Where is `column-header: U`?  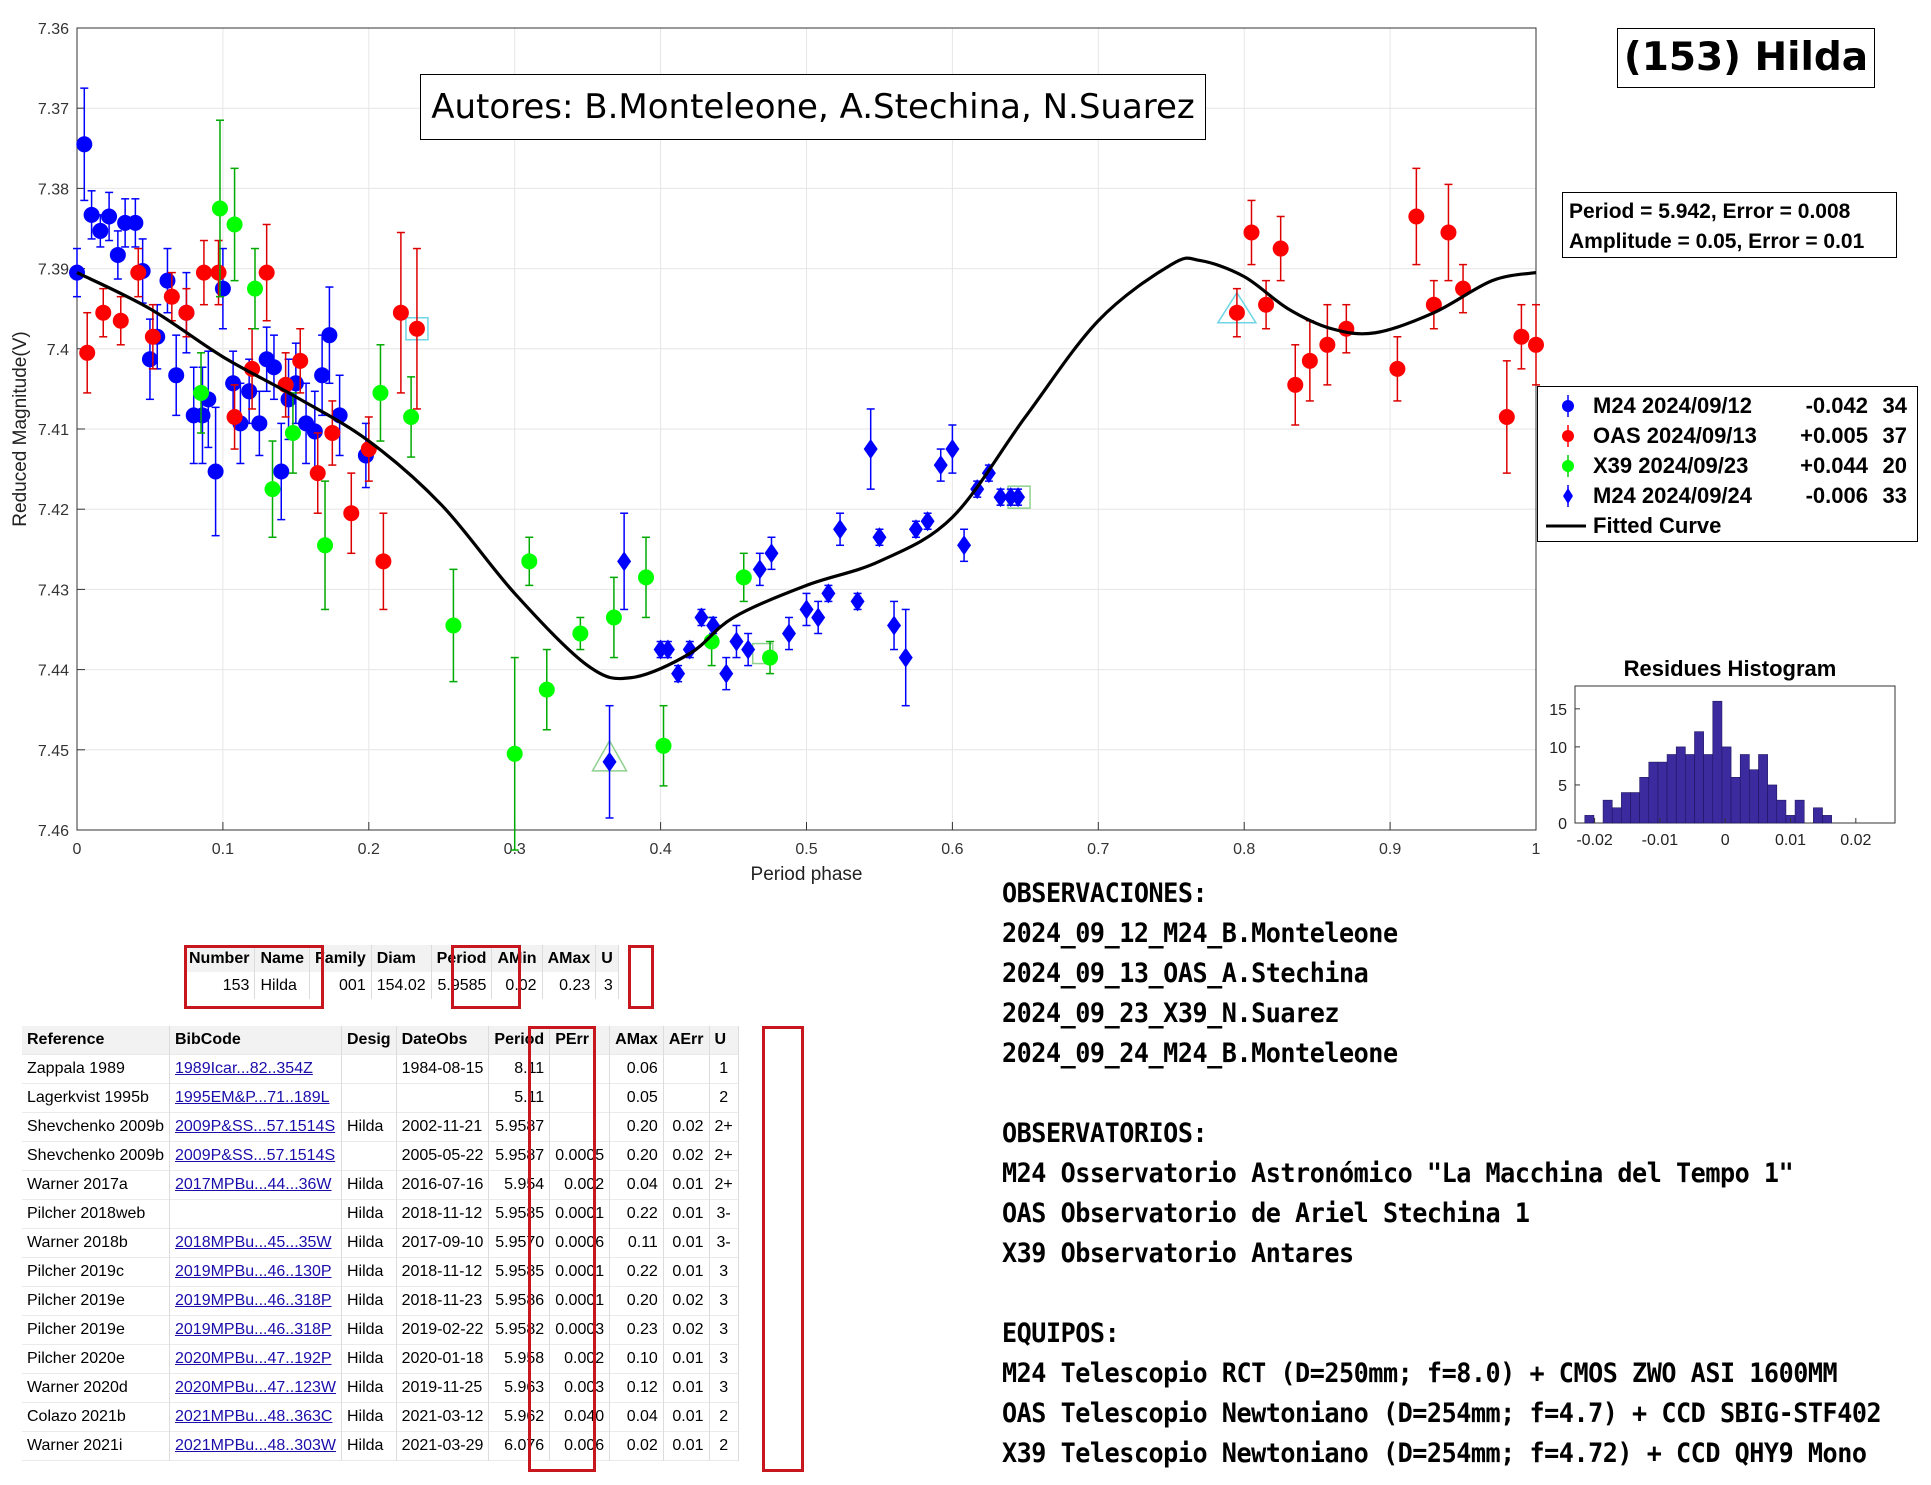
column-header: U is located at coordinates (724, 1040).